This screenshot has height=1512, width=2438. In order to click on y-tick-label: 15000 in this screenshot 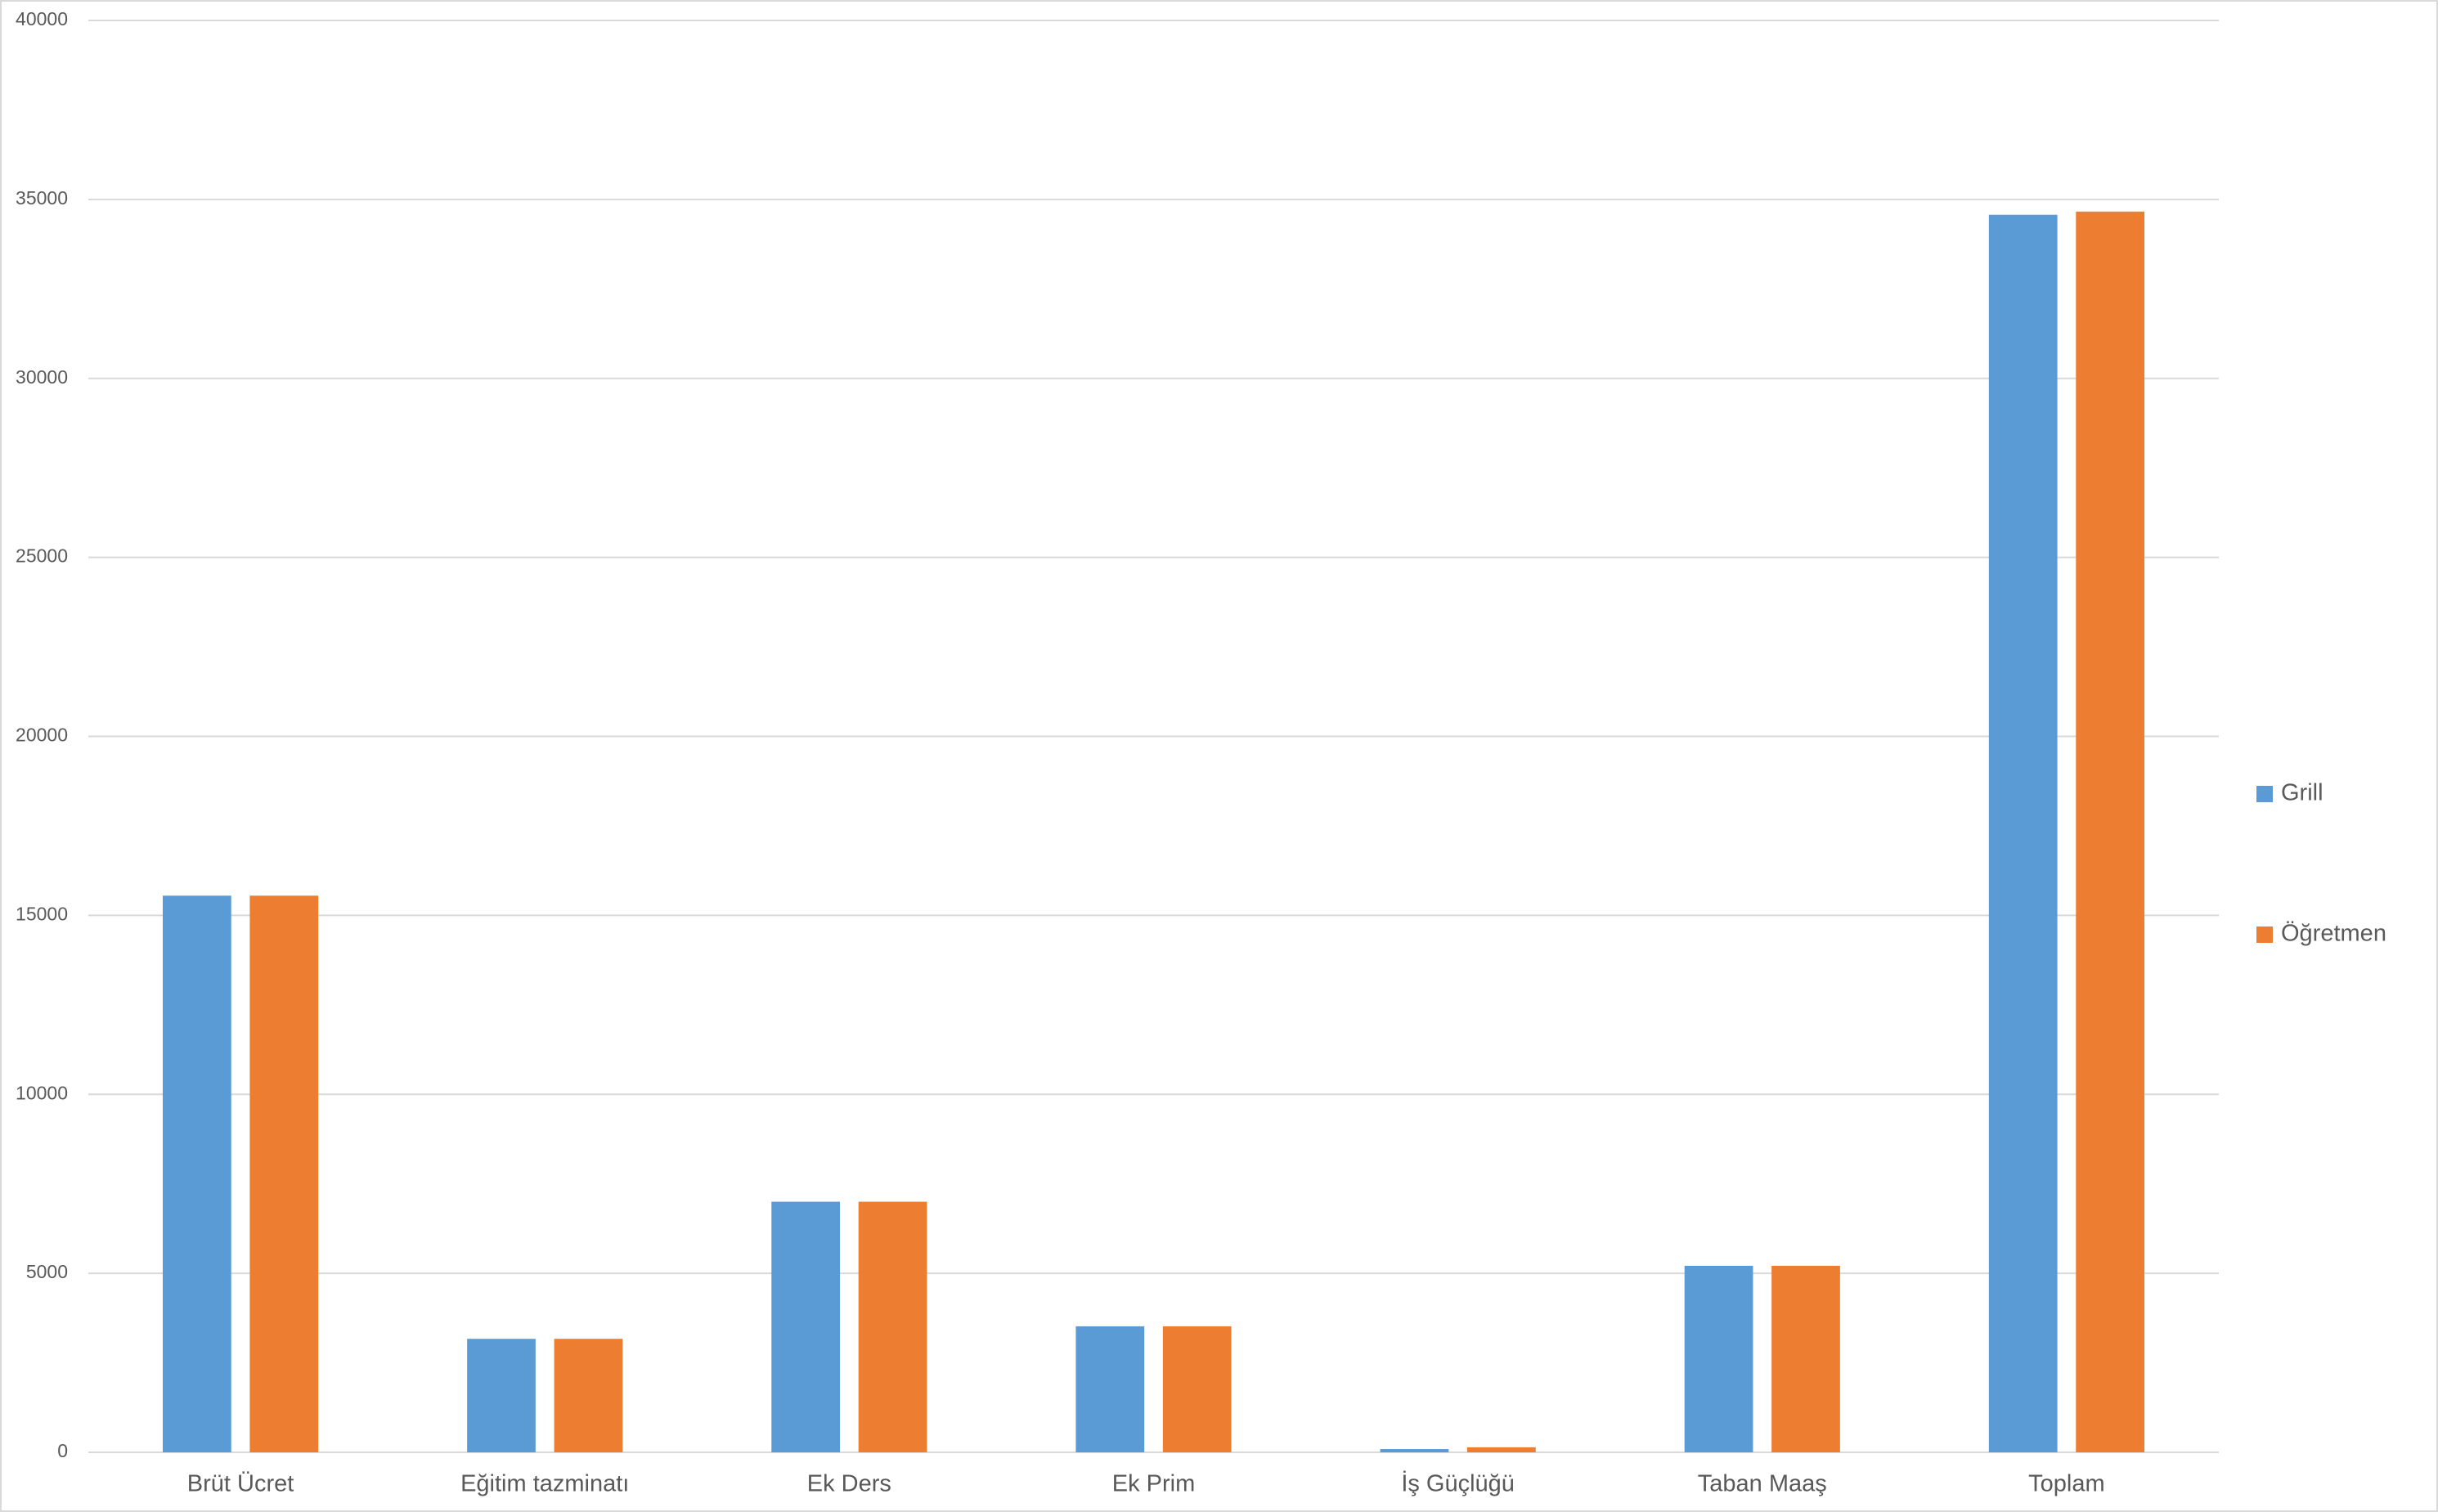, I will do `click(42, 914)`.